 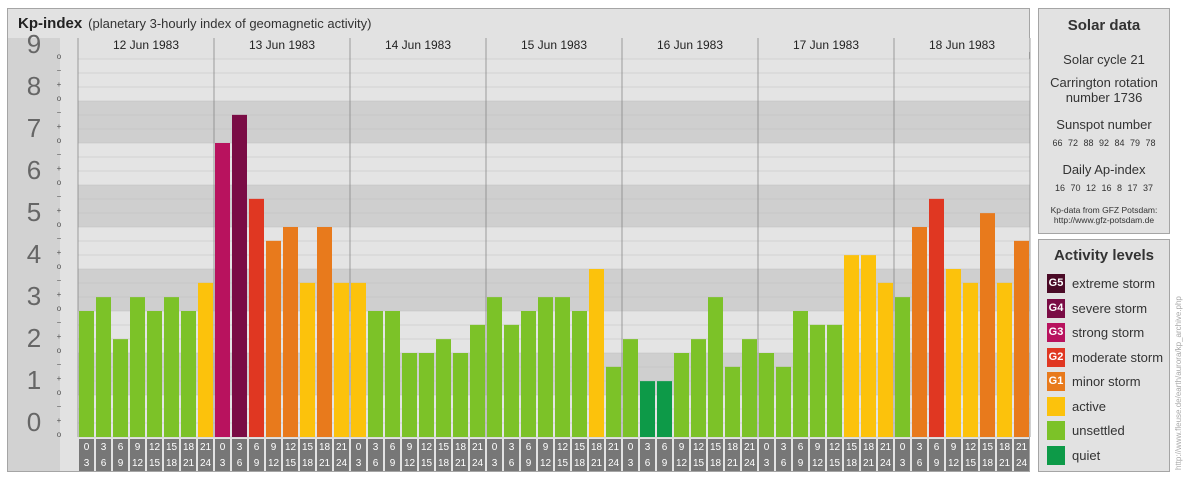 What do you see at coordinates (1108, 333) in the screenshot?
I see `activity-level-item: G3 strong storm` at bounding box center [1108, 333].